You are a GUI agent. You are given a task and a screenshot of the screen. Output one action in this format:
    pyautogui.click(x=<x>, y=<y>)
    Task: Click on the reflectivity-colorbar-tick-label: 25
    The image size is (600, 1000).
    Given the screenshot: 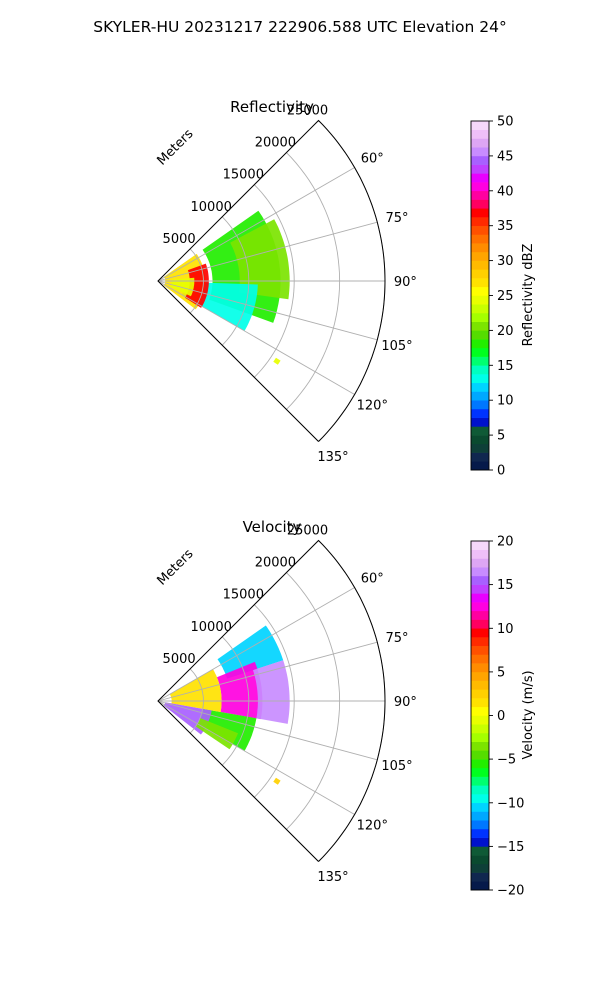 What is the action you would take?
    pyautogui.click(x=505, y=296)
    